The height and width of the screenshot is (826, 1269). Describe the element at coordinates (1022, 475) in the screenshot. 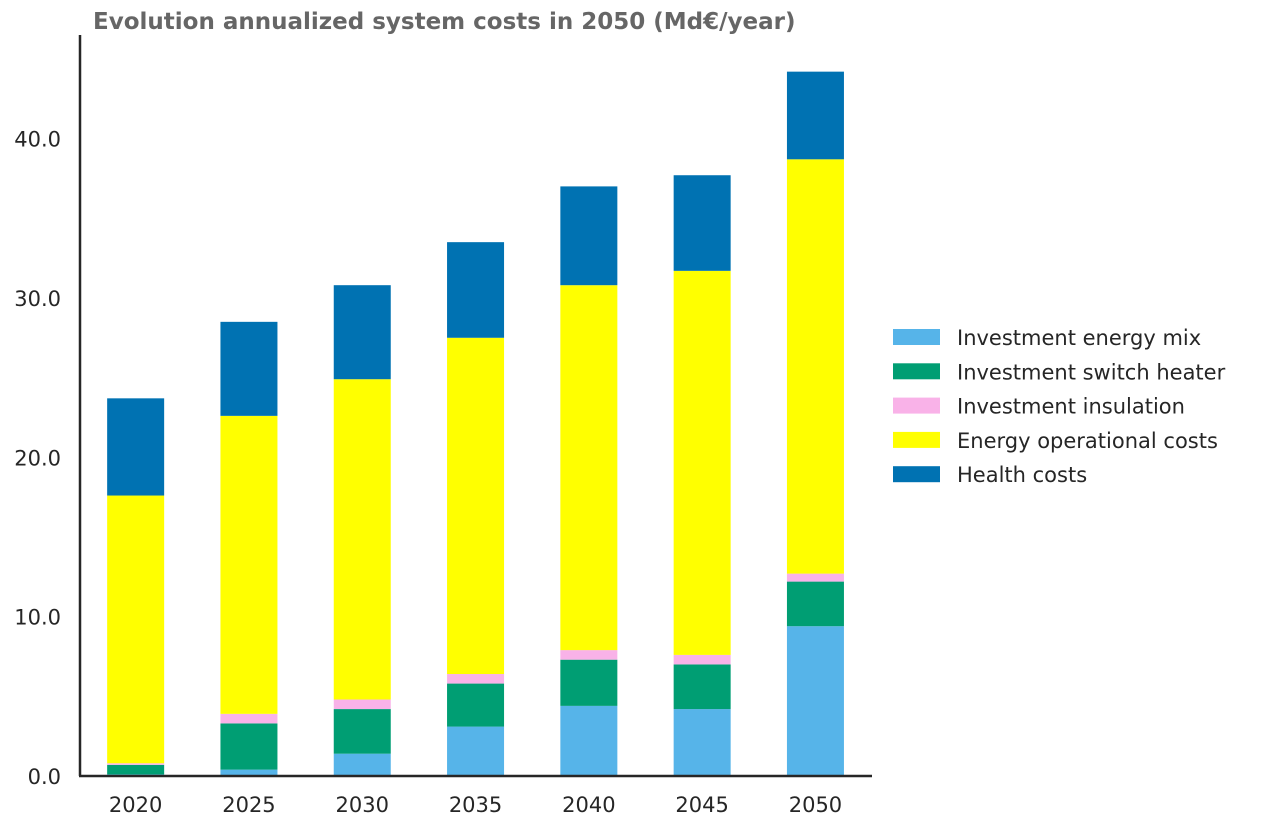

I see `legend-label: Health costs` at that location.